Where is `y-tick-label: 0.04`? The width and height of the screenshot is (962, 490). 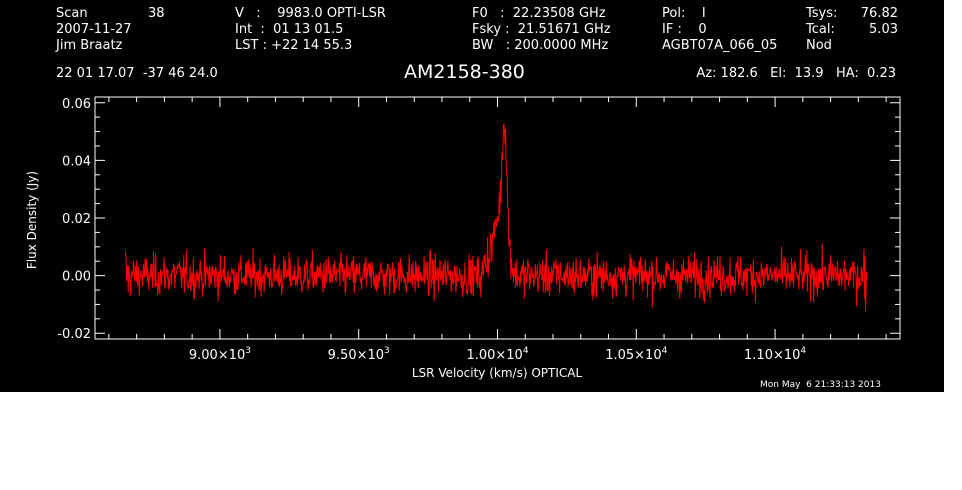
y-tick-label: 0.04 is located at coordinates (76, 161).